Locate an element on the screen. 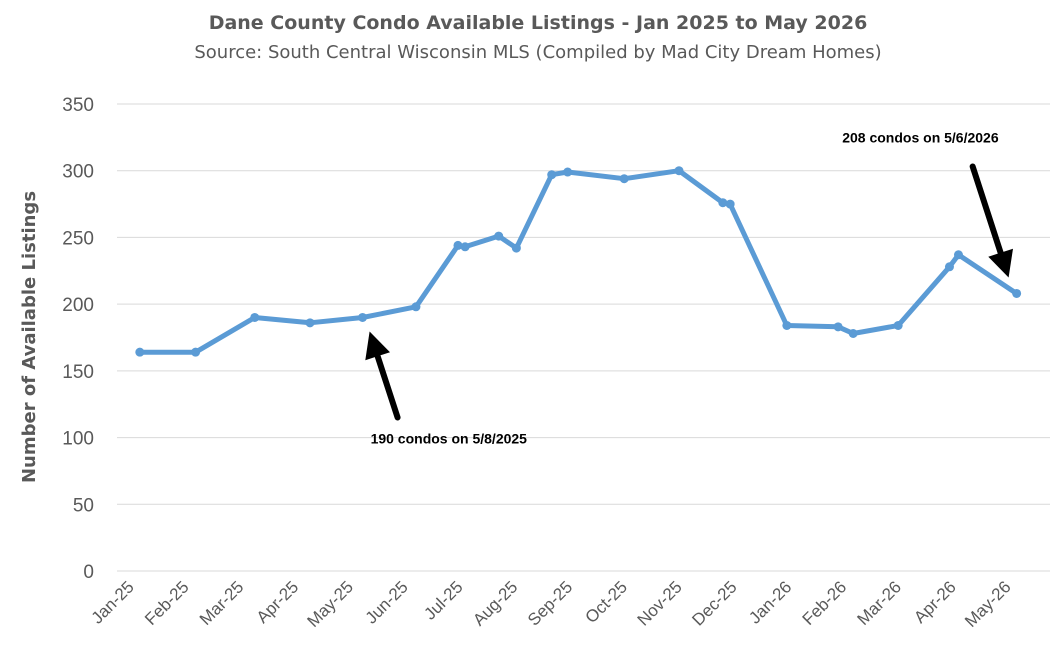  x-tick-label: Feb-26 is located at coordinates (825, 603).